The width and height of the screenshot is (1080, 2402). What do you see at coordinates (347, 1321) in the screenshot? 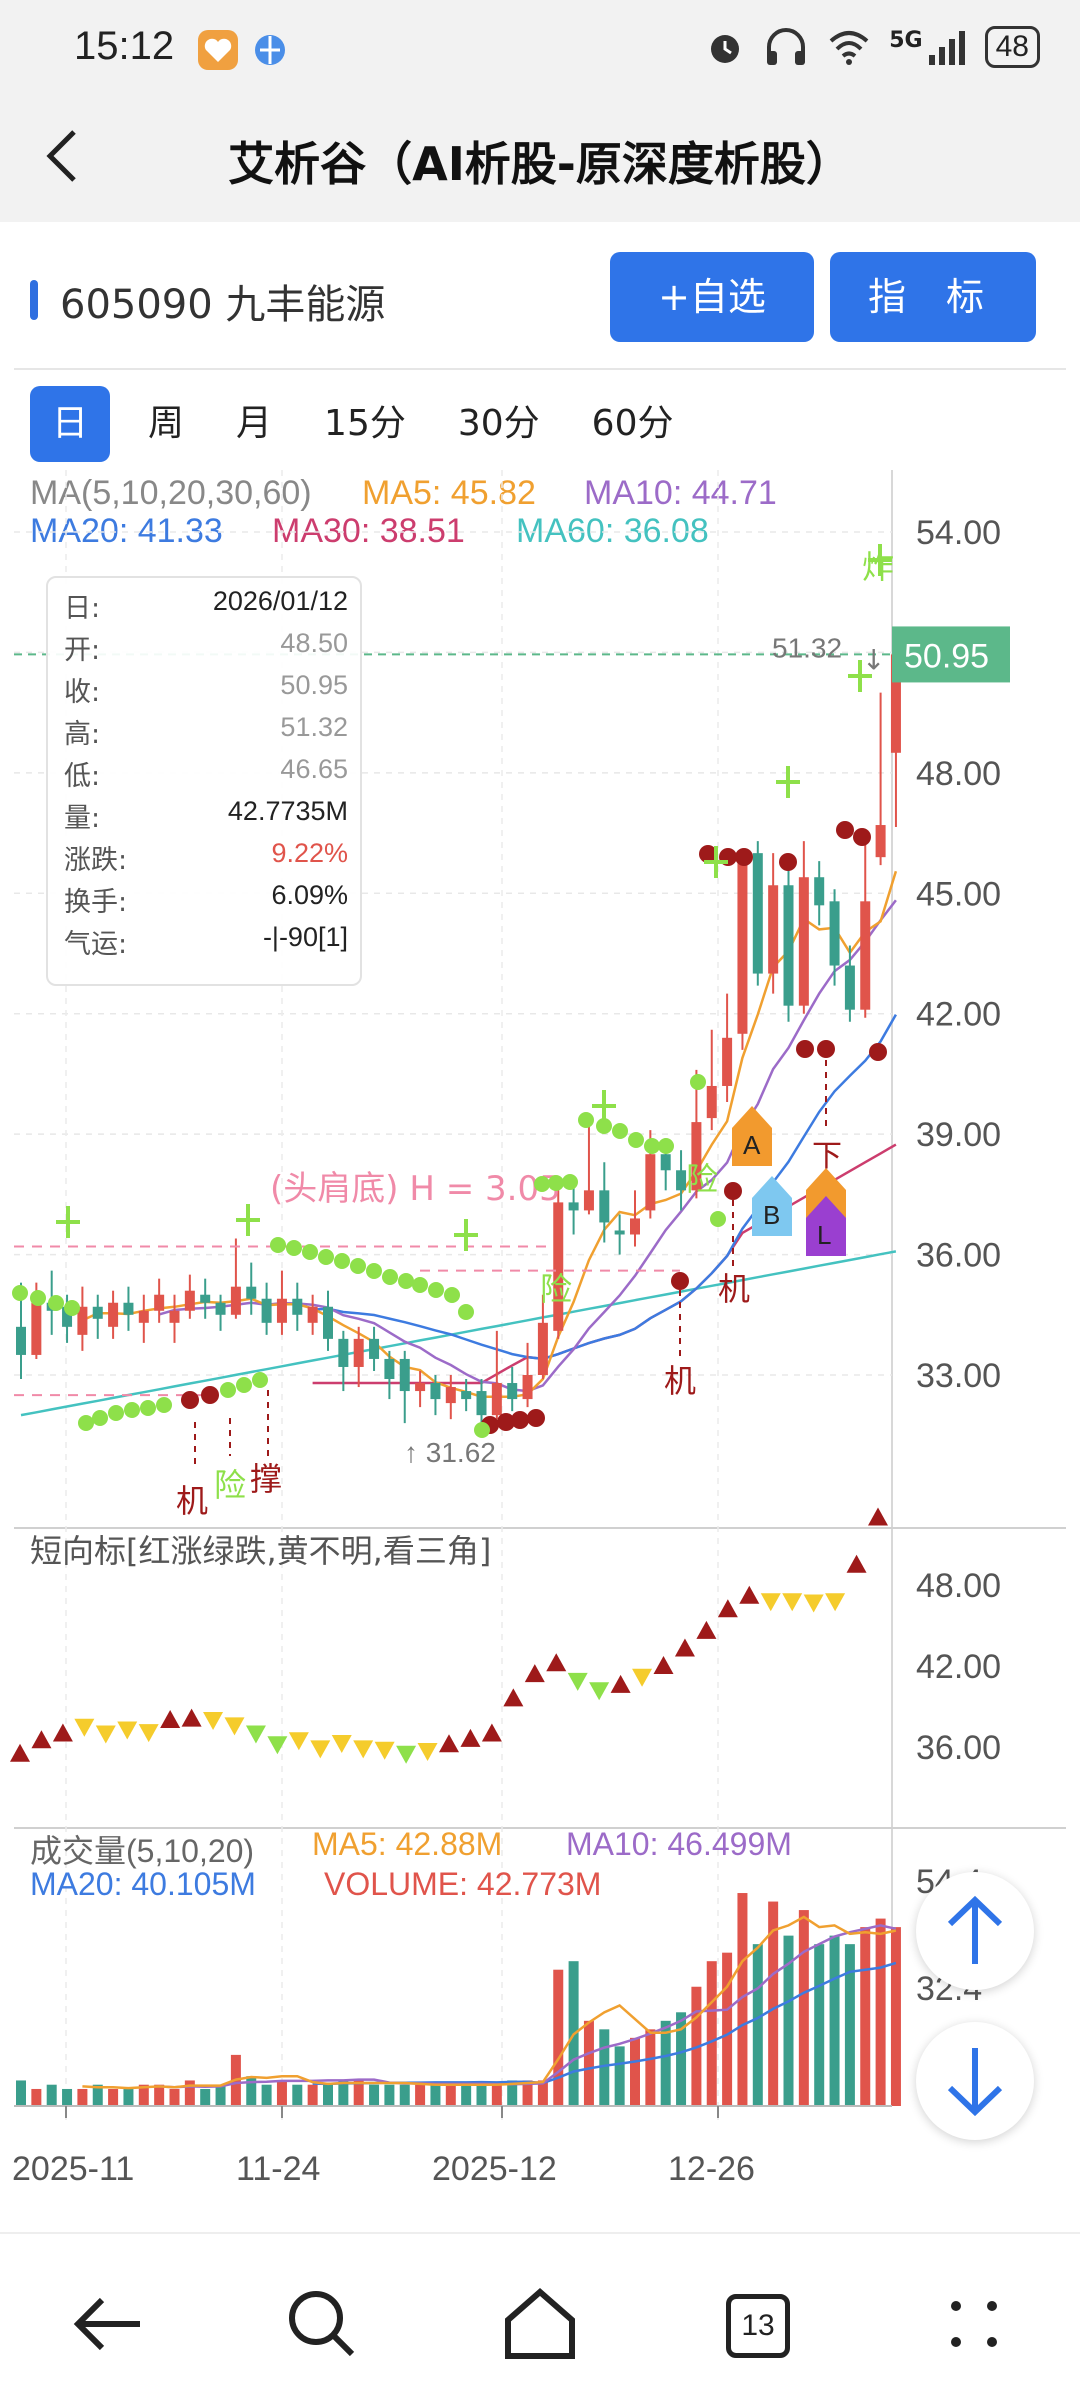
I see `pattern-lines` at bounding box center [347, 1321].